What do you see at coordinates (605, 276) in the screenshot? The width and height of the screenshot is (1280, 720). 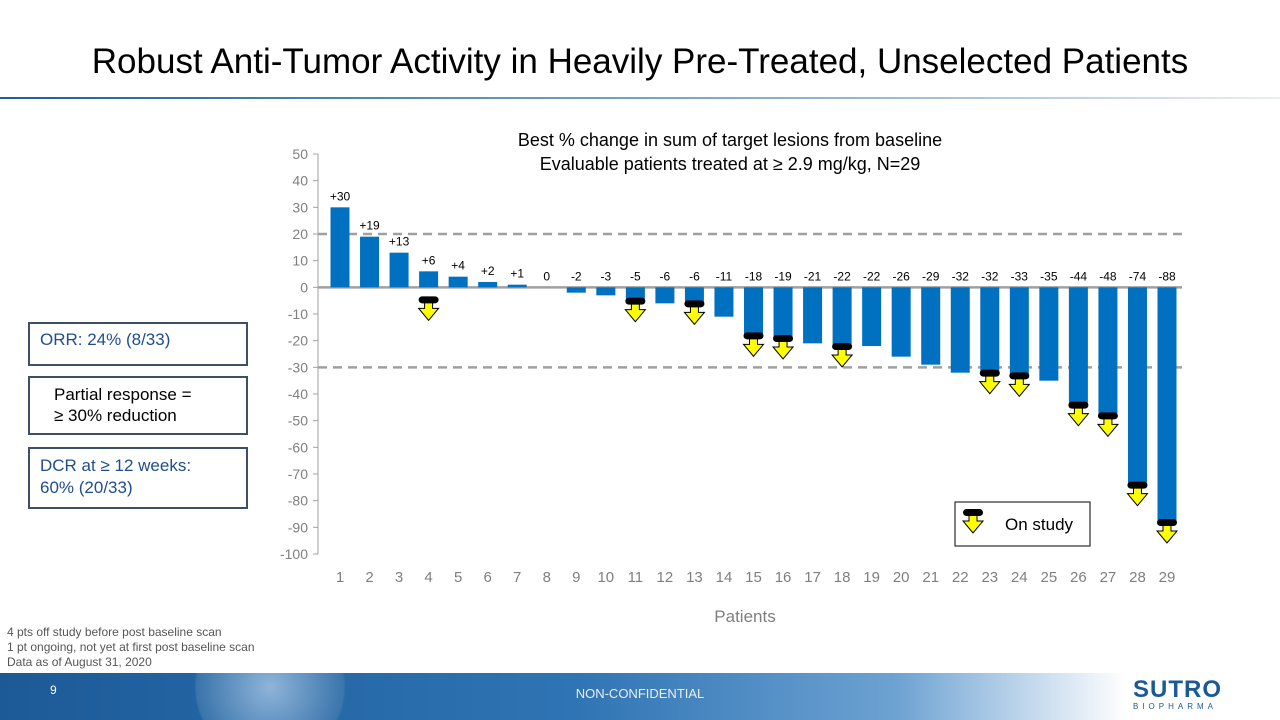 I see `data-label: -3` at bounding box center [605, 276].